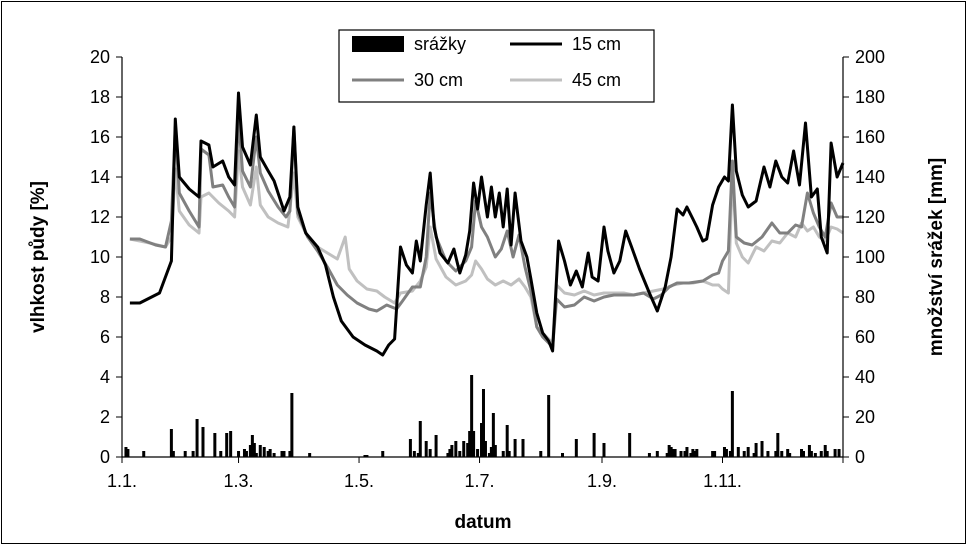 The height and width of the screenshot is (547, 969). Describe the element at coordinates (100, 177) in the screenshot. I see `y-tick-label: 14` at that location.